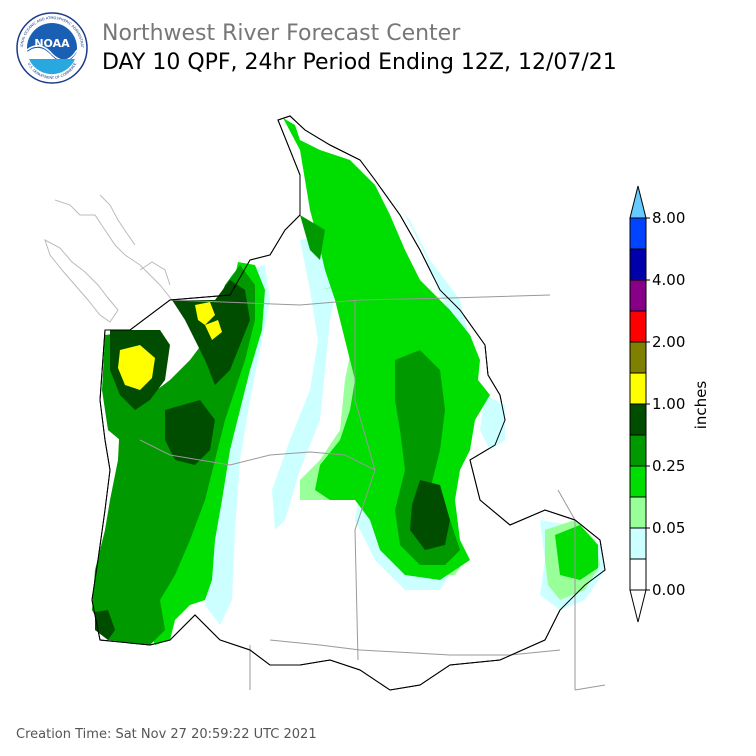 This screenshot has width=756, height=756. What do you see at coordinates (668, 280) in the screenshot?
I see `legend-tick-4.00: 4.00` at bounding box center [668, 280].